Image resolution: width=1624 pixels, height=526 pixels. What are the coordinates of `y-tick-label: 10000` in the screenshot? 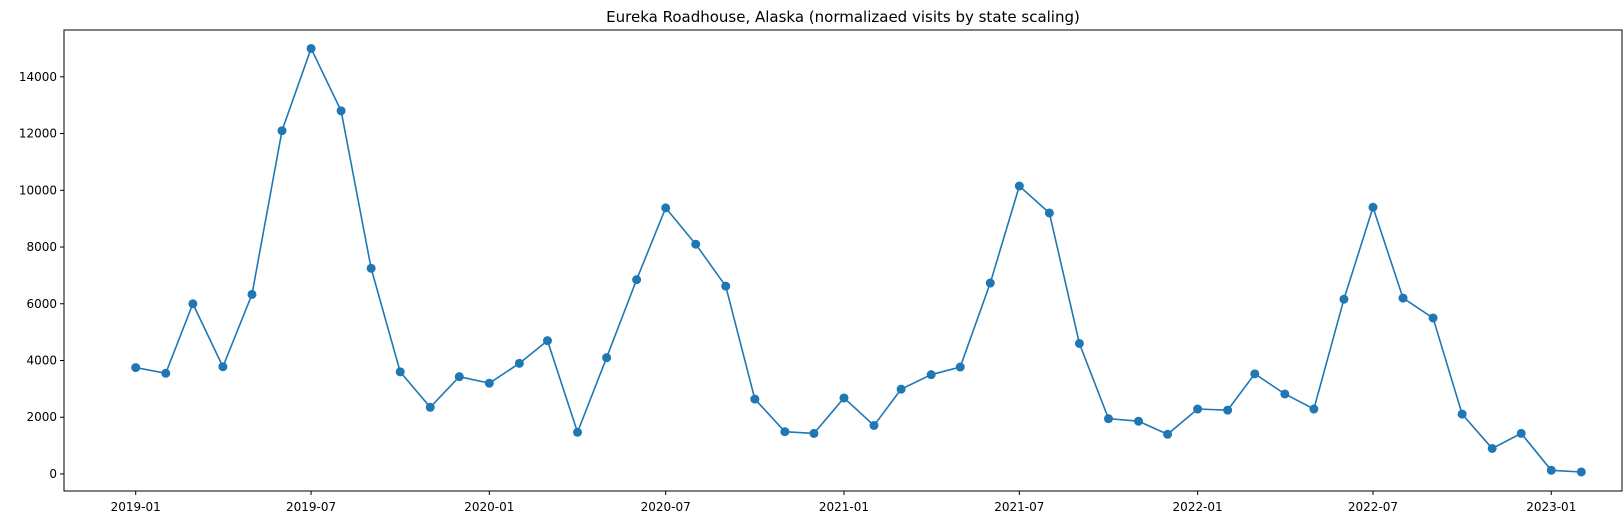 It's located at (38, 190).